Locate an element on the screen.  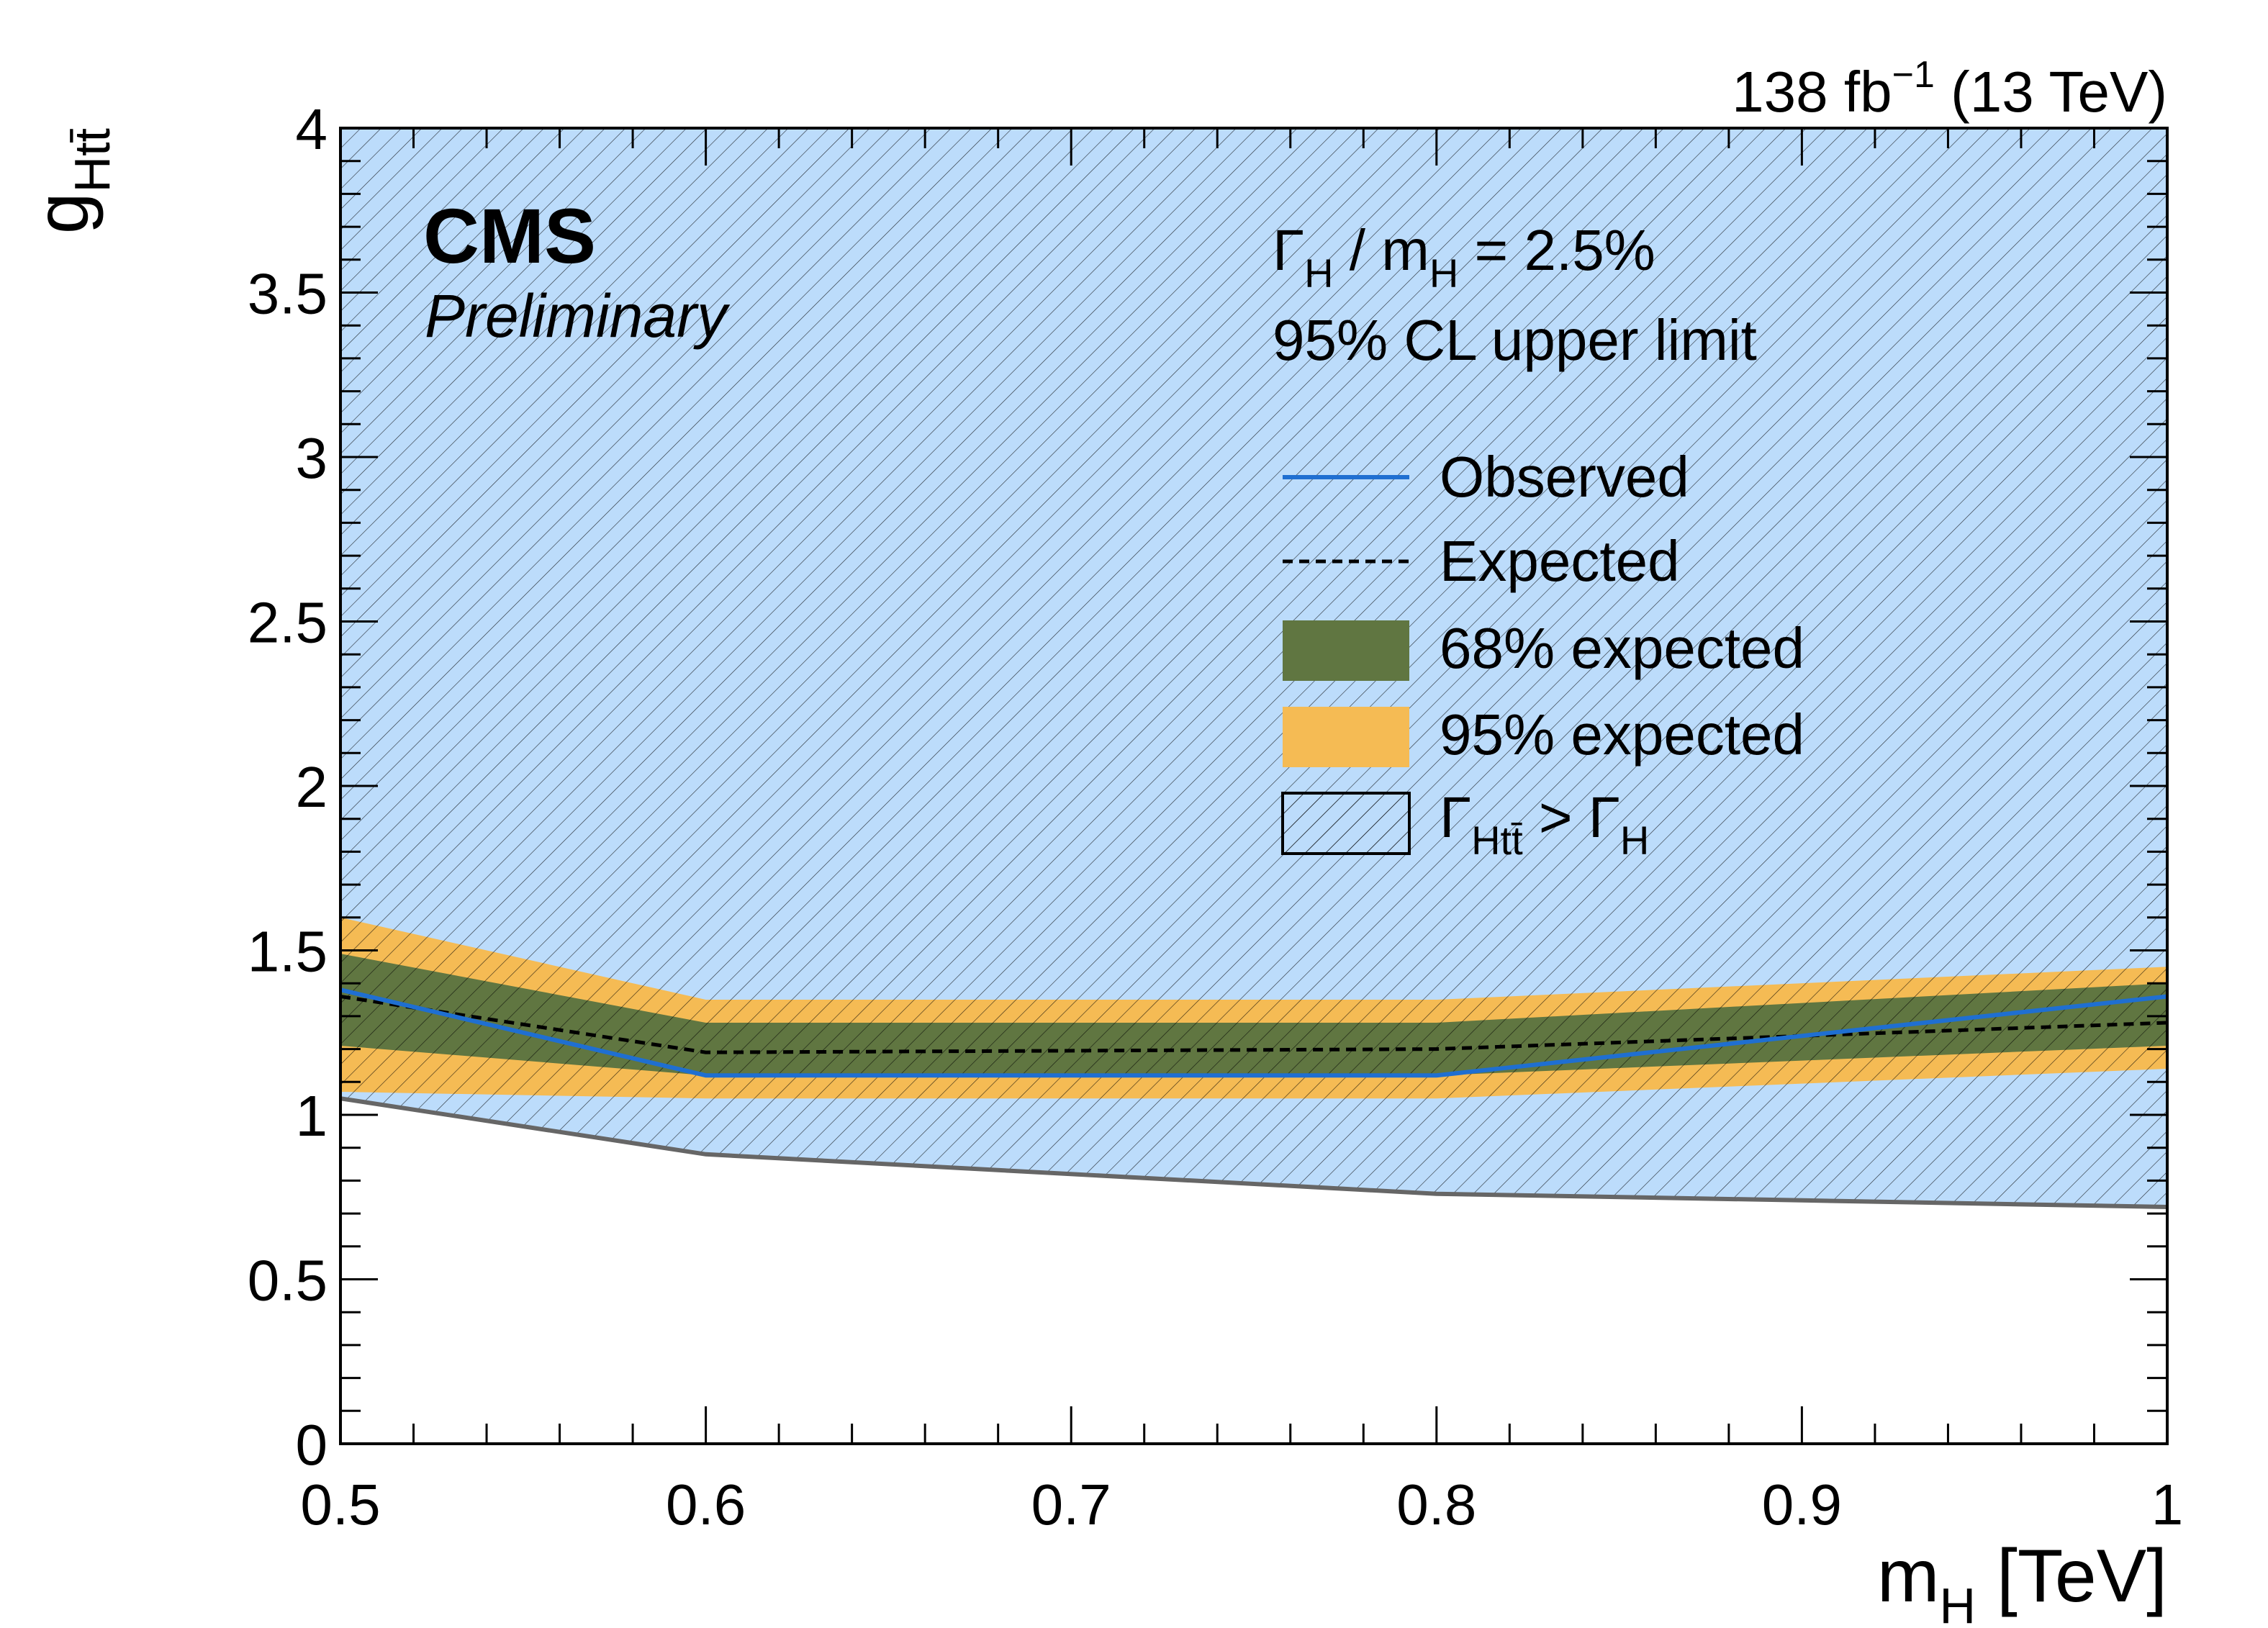
cms-label: CMS is located at coordinates (509, 235).